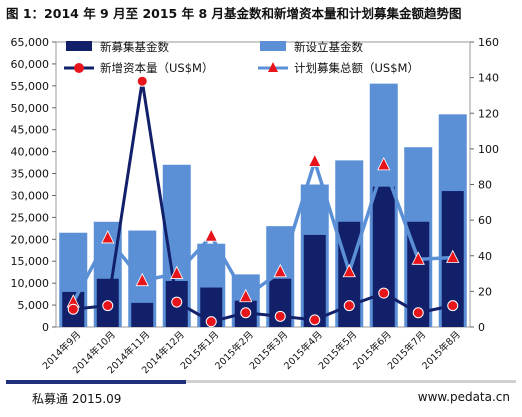 The width and height of the screenshot is (522, 417). Describe the element at coordinates (30, 217) in the screenshot. I see `left-axis-label: 25,000` at that location.